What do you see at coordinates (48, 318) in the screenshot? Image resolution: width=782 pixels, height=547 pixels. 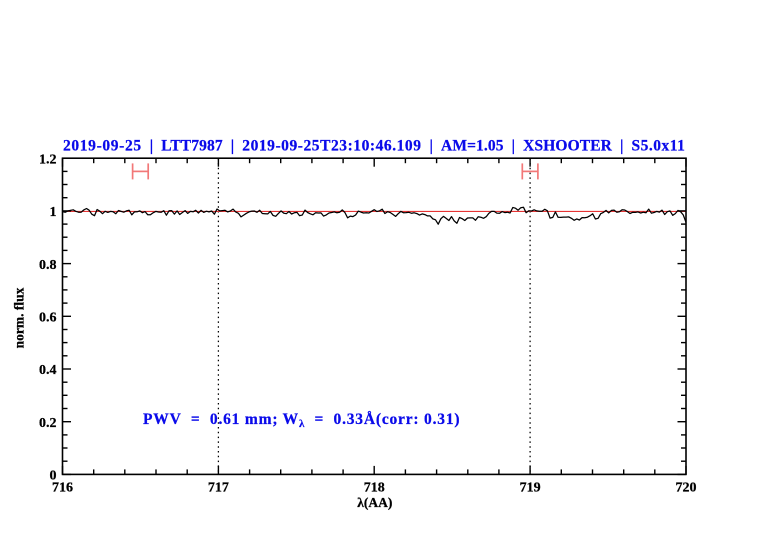 I see `svg-text: 0.6` at bounding box center [48, 318].